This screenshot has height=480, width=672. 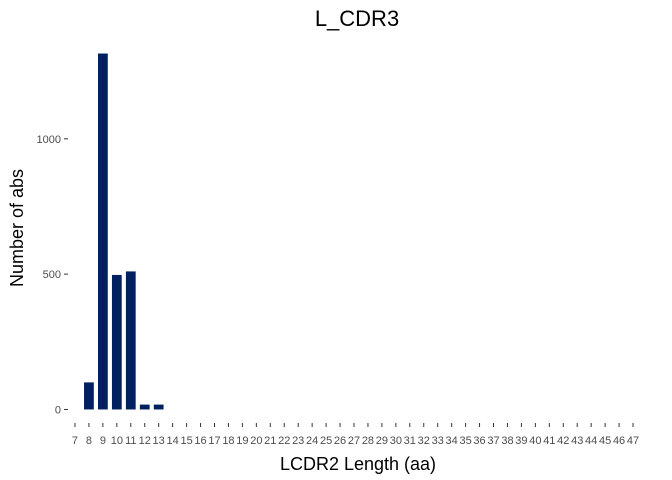 What do you see at coordinates (438, 441) in the screenshot?
I see `x-tick-label: 33` at bounding box center [438, 441].